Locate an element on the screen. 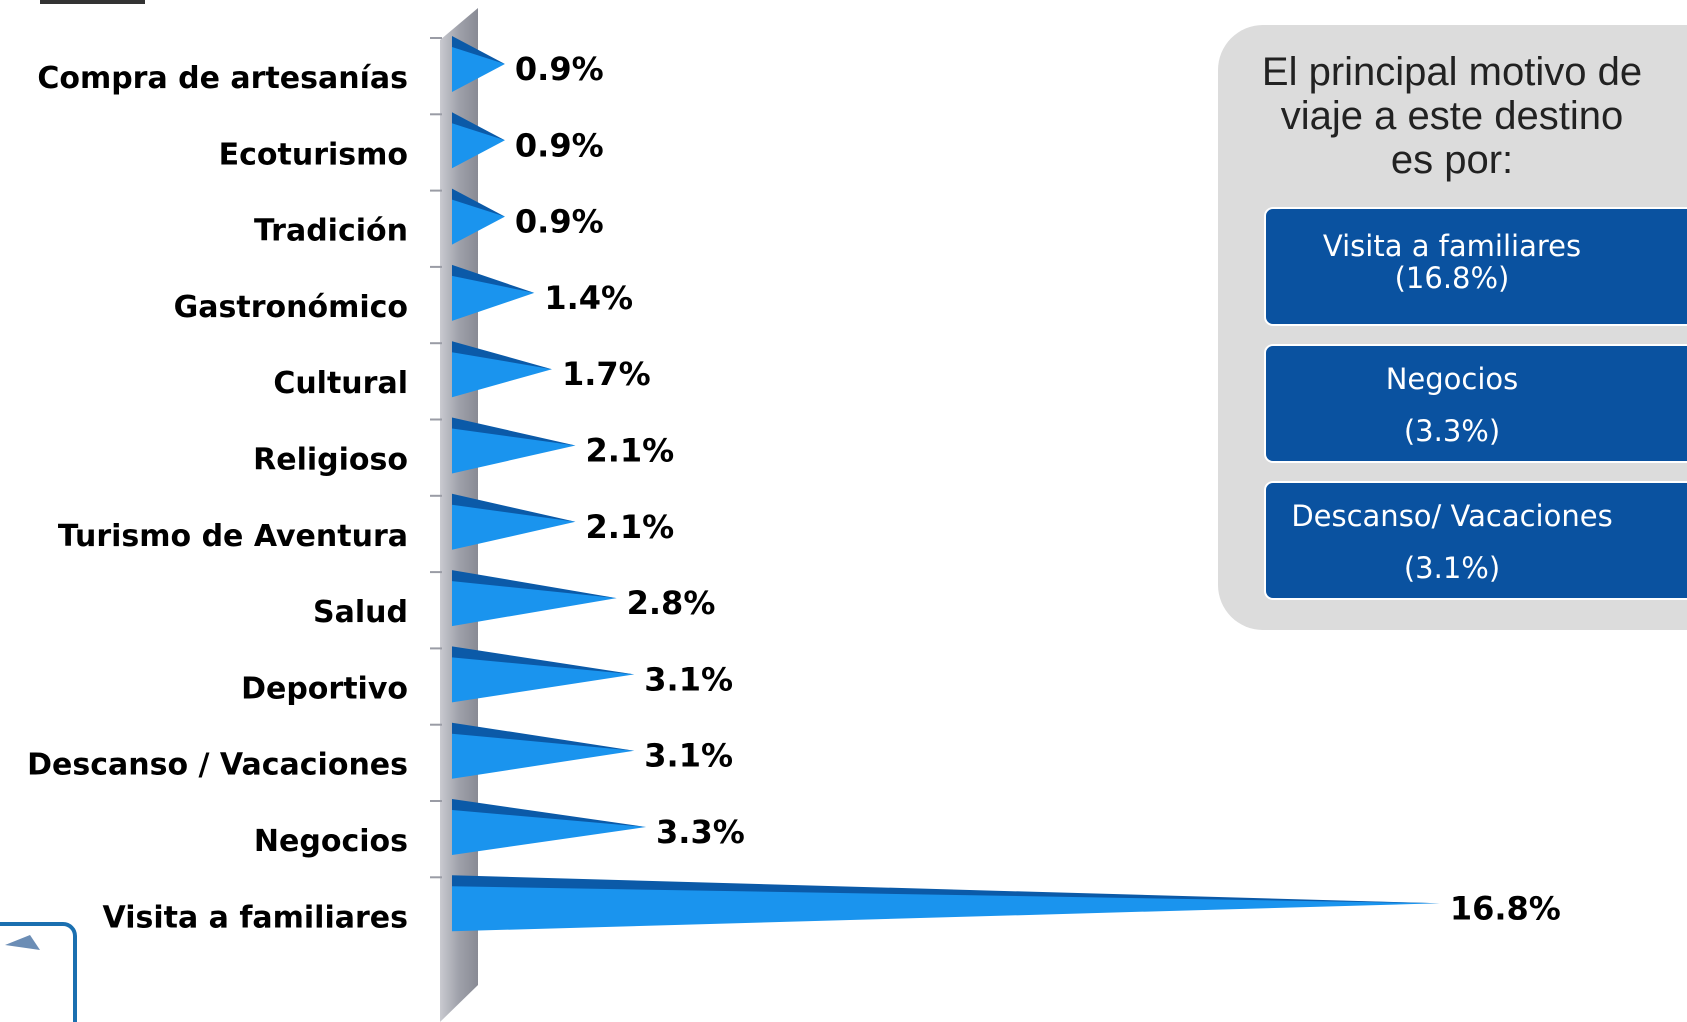  category-label: Compra de artesanías is located at coordinates (222, 78).